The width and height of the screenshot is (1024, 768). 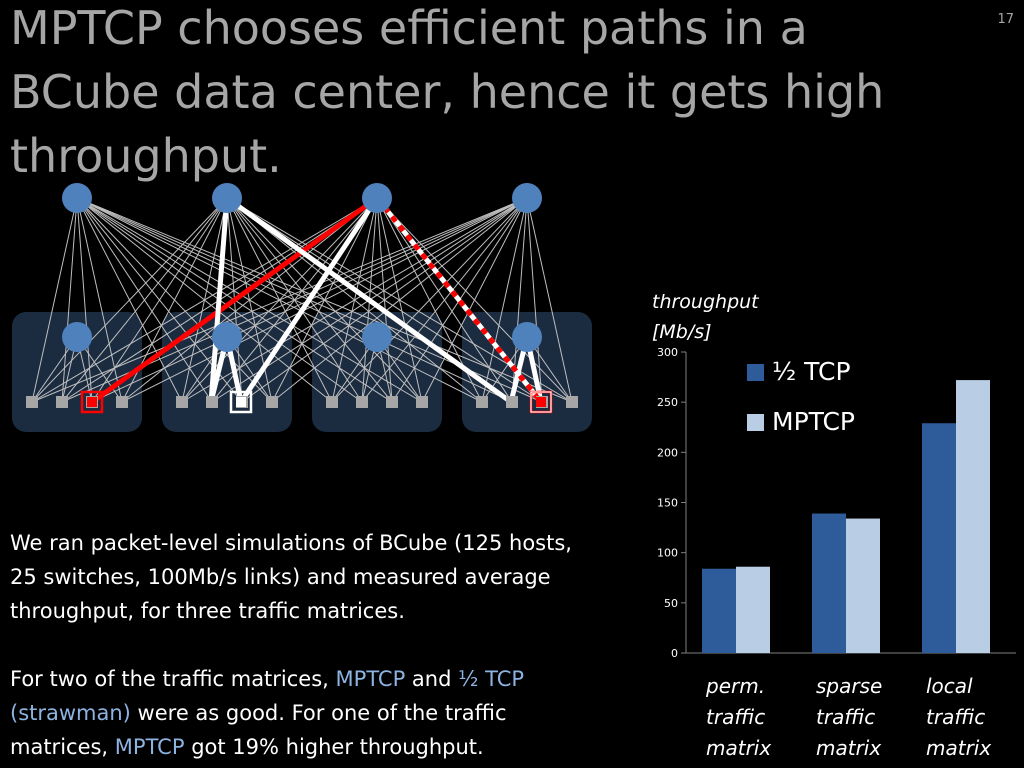 I want to click on y-tick-label: 100, so click(x=667, y=553).